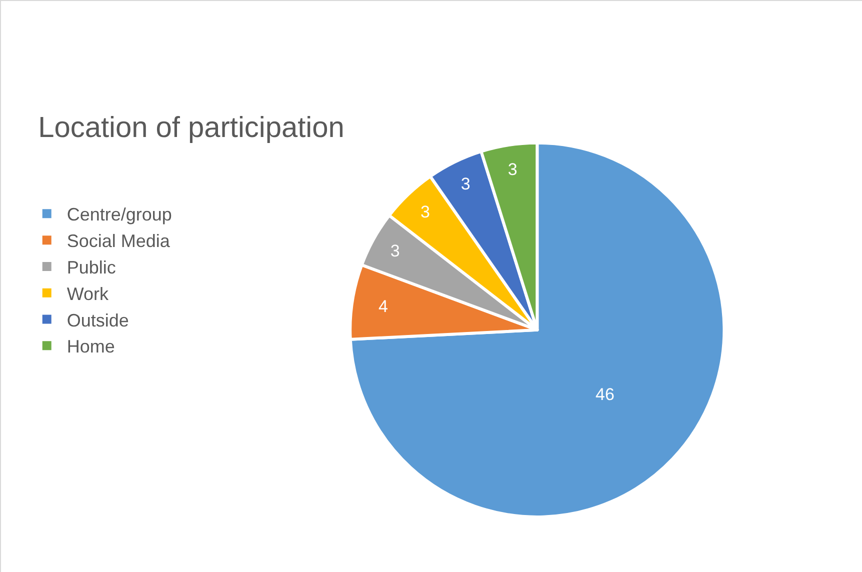 The image size is (862, 572). Describe the element at coordinates (119, 214) in the screenshot. I see `legend-label: Centre/group` at that location.